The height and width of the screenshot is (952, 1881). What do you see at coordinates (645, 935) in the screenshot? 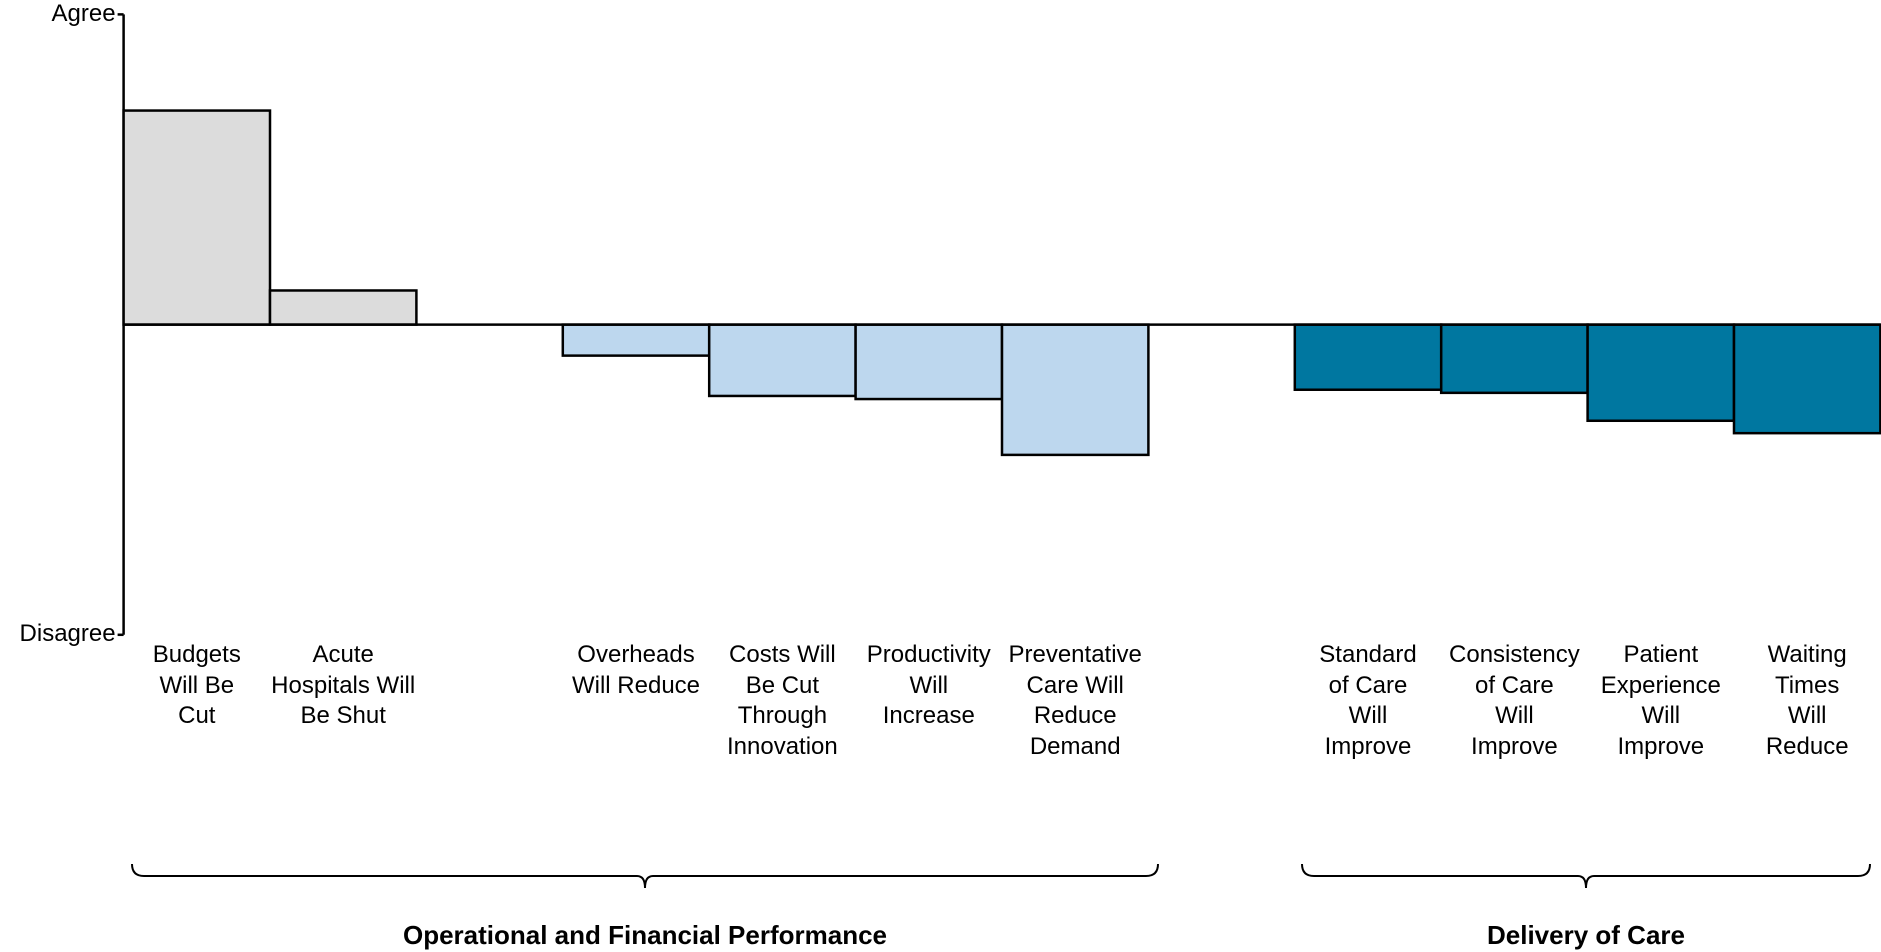
I see `group-label: Operational and Financial Performance` at bounding box center [645, 935].